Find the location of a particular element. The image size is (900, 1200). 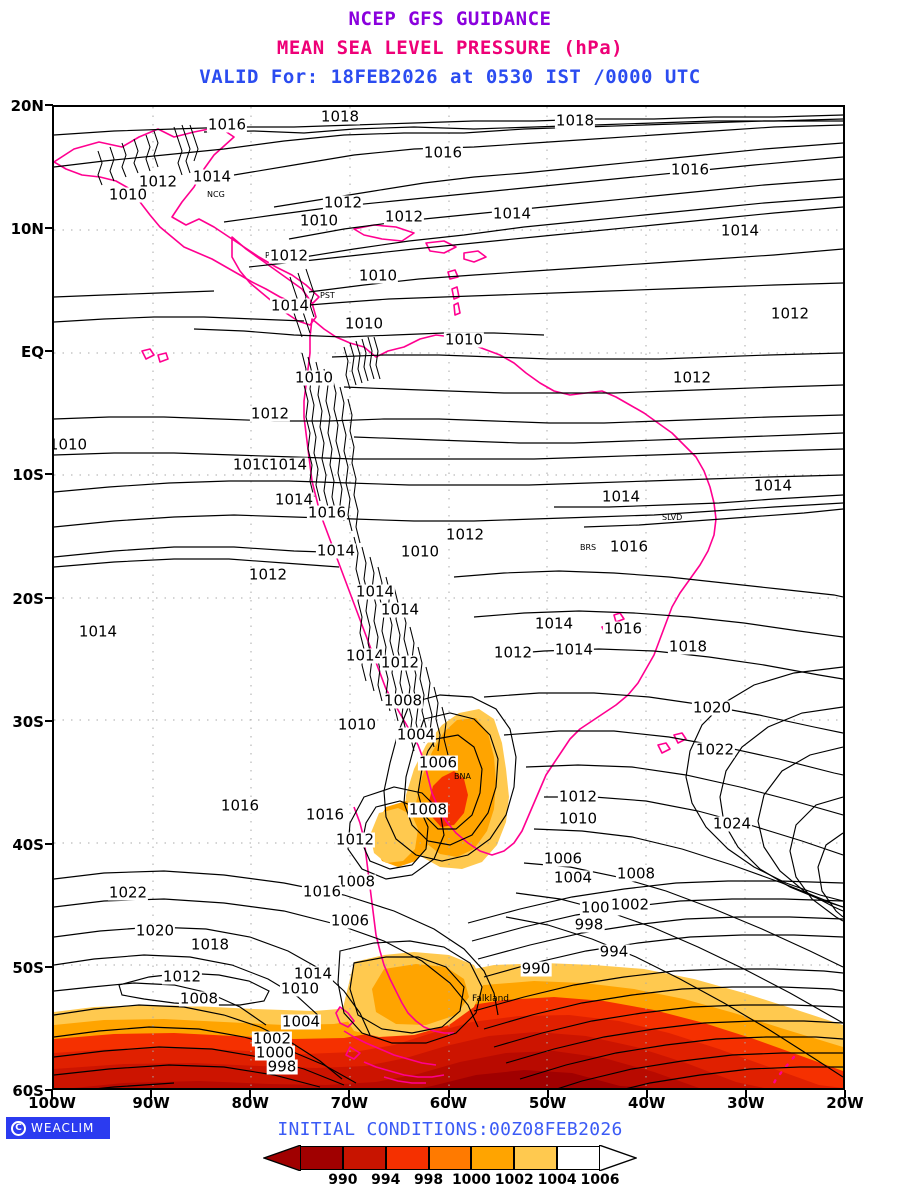

x-tick-label: 50W is located at coordinates (547, 1103).